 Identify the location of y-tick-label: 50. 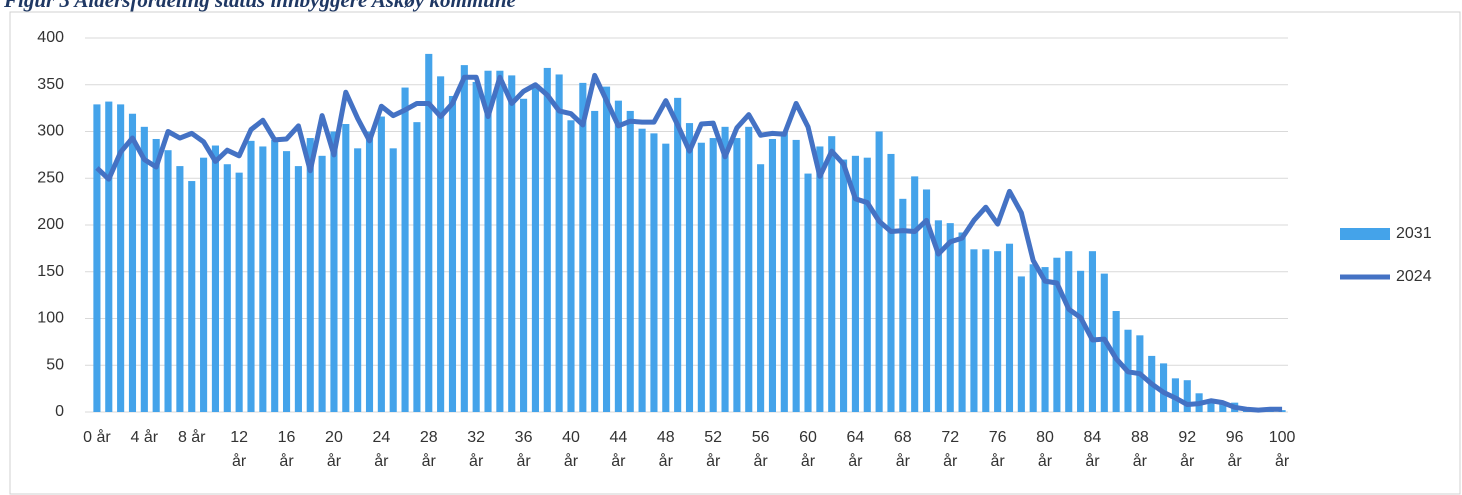
(55, 364).